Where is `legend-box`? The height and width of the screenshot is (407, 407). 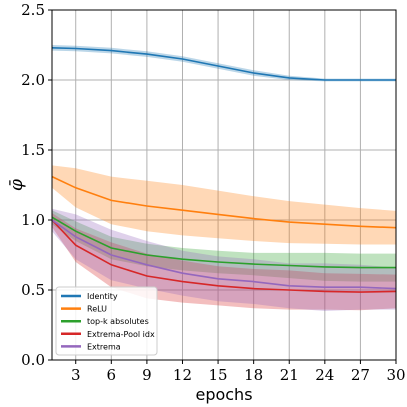 legend-box is located at coordinates (106, 321).